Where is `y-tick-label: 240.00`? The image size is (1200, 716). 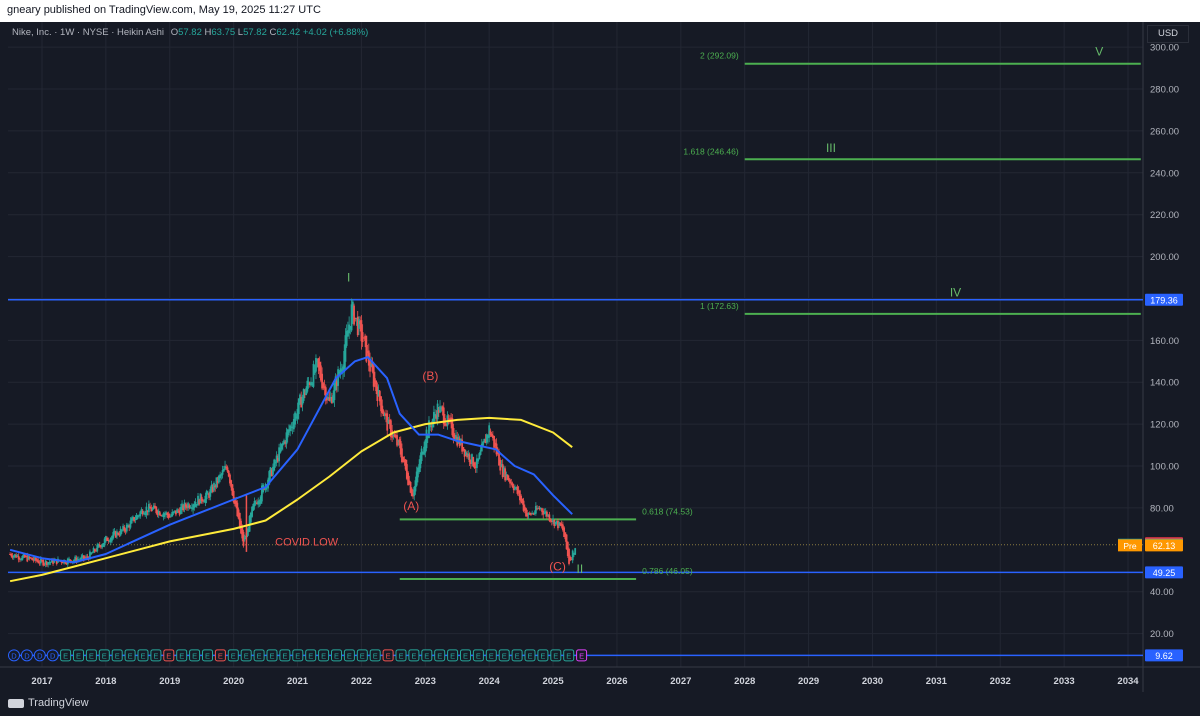
y-tick-label: 240.00 is located at coordinates (1164, 173).